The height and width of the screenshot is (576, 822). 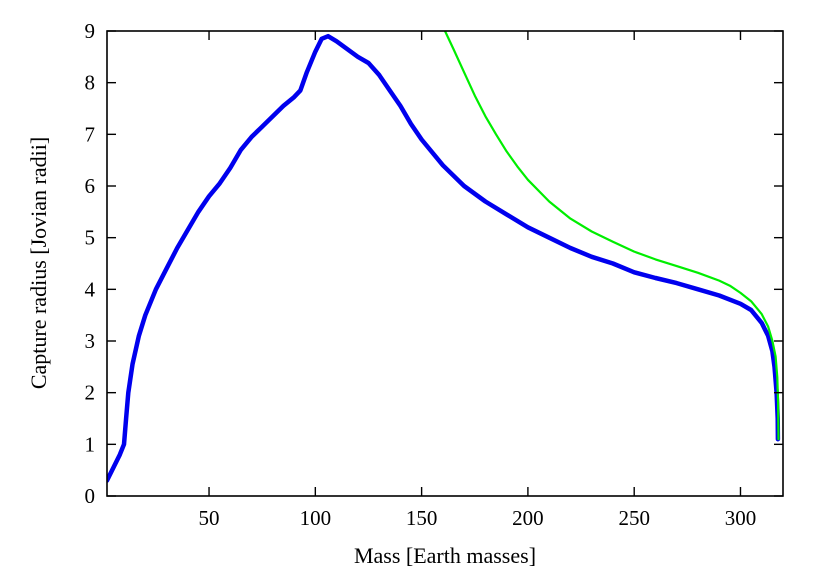 I want to click on x-tick-label: 100, so click(x=316, y=518).